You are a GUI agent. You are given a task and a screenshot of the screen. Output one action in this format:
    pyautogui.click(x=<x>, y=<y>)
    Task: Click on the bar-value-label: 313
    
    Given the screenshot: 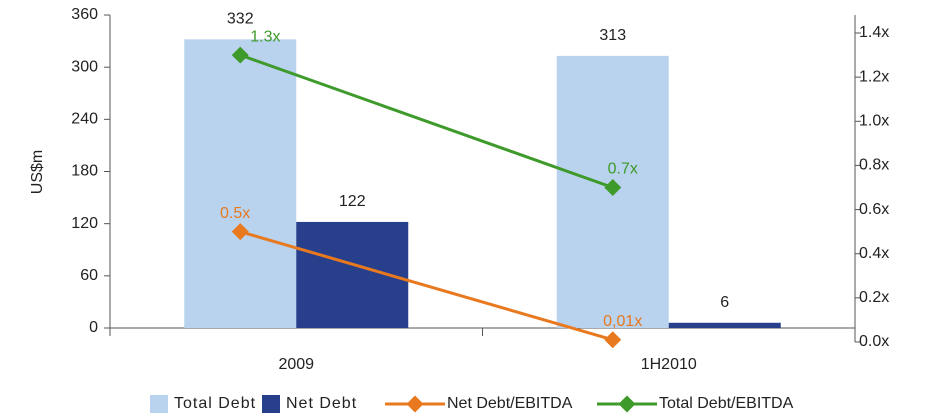 What is the action you would take?
    pyautogui.click(x=612, y=35)
    